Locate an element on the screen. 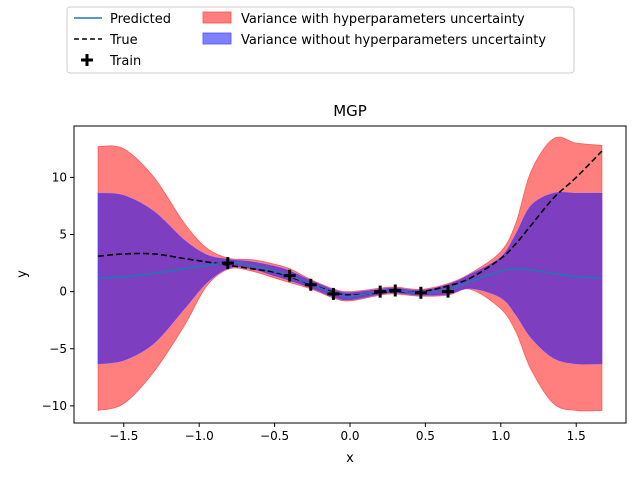 Image resolution: width=640 pixels, height=484 pixels. chart-title: MGP is located at coordinates (350, 111).